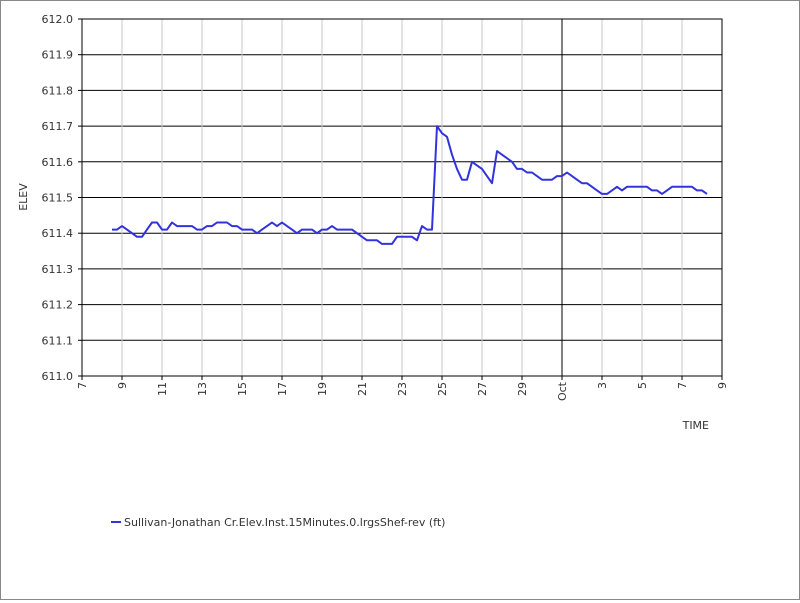  Describe the element at coordinates (695, 425) in the screenshot. I see `x-axis-label: TIME` at that location.